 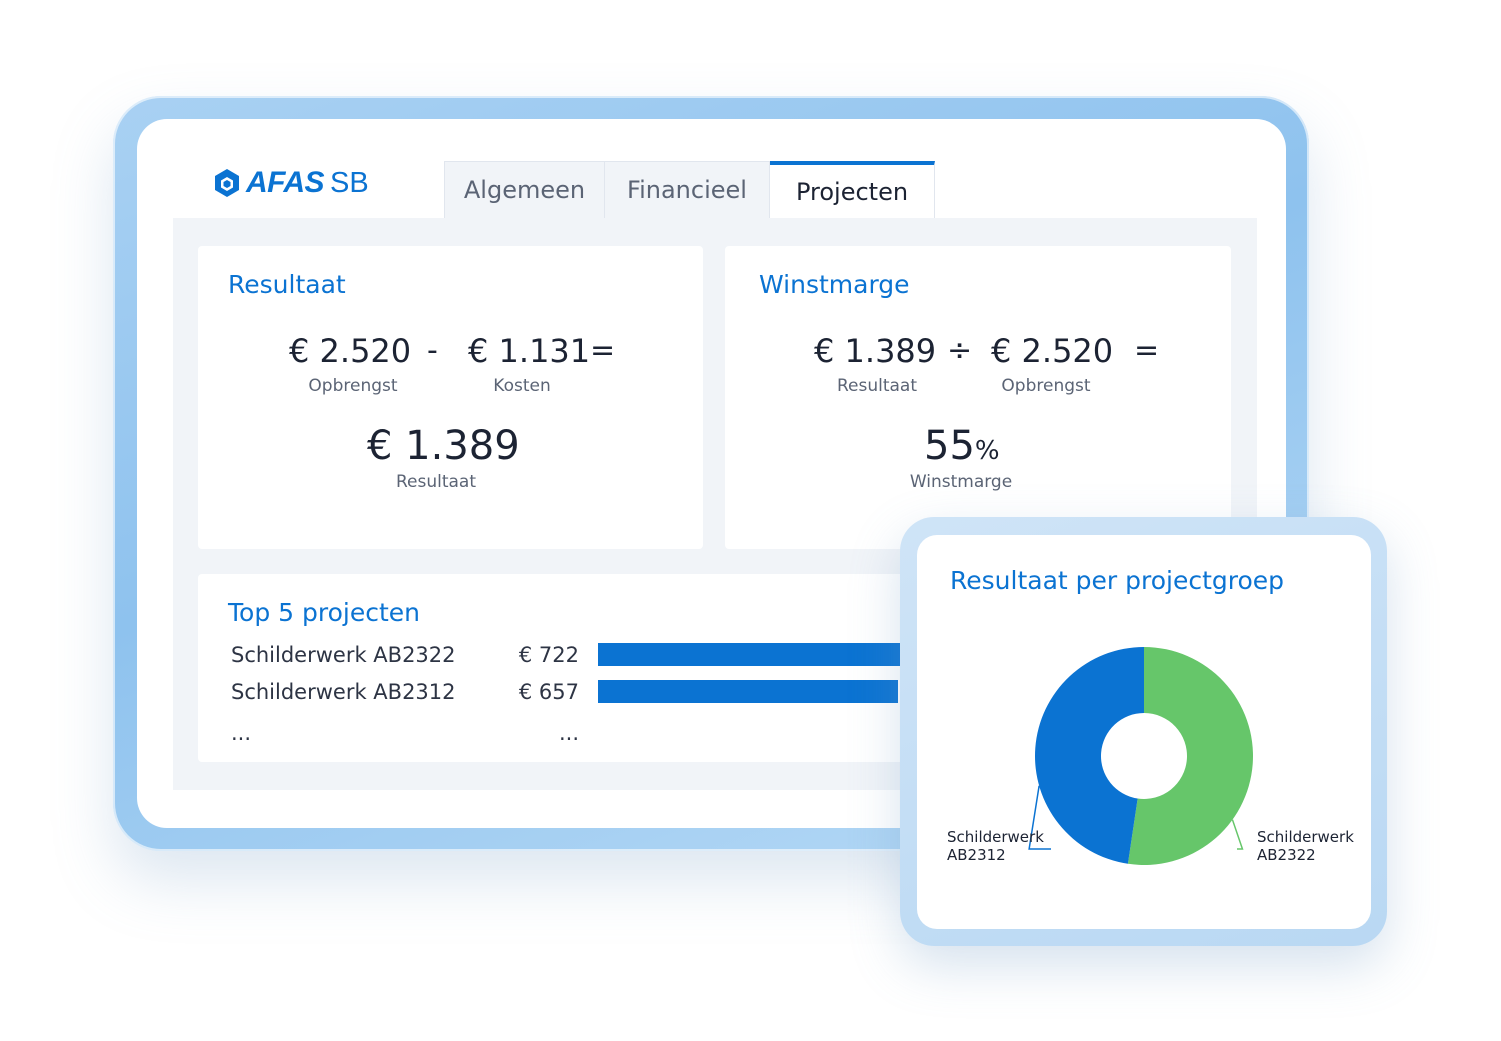 What do you see at coordinates (436, 482) in the screenshot?
I see `resultaat-label: Resultaat` at bounding box center [436, 482].